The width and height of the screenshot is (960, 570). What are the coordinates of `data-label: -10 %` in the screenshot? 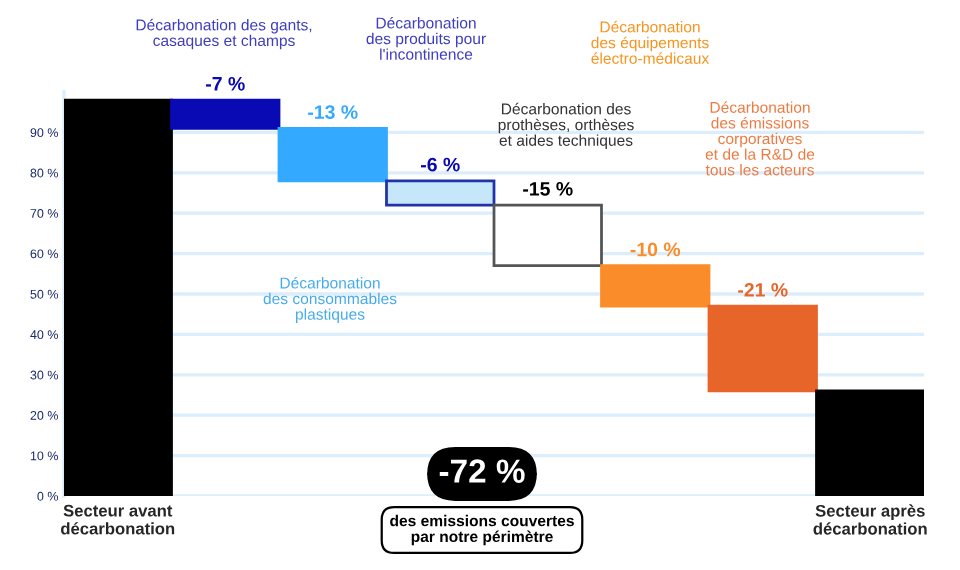 It's located at (655, 249).